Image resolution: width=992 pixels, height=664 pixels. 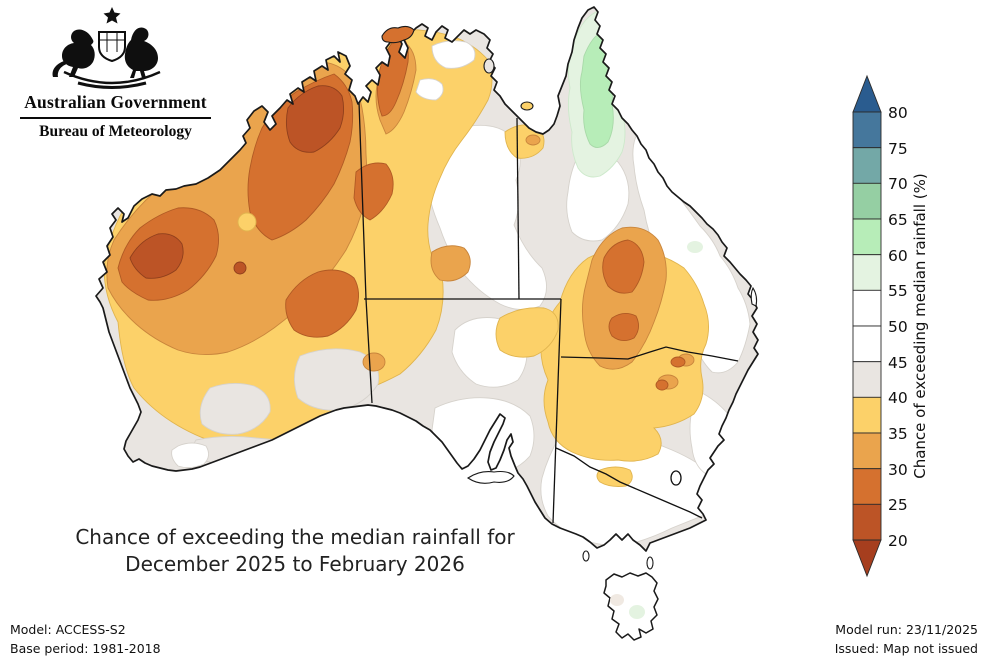 I want to click on footer-model: Model: ACCESS-S2, so click(x=68, y=629).